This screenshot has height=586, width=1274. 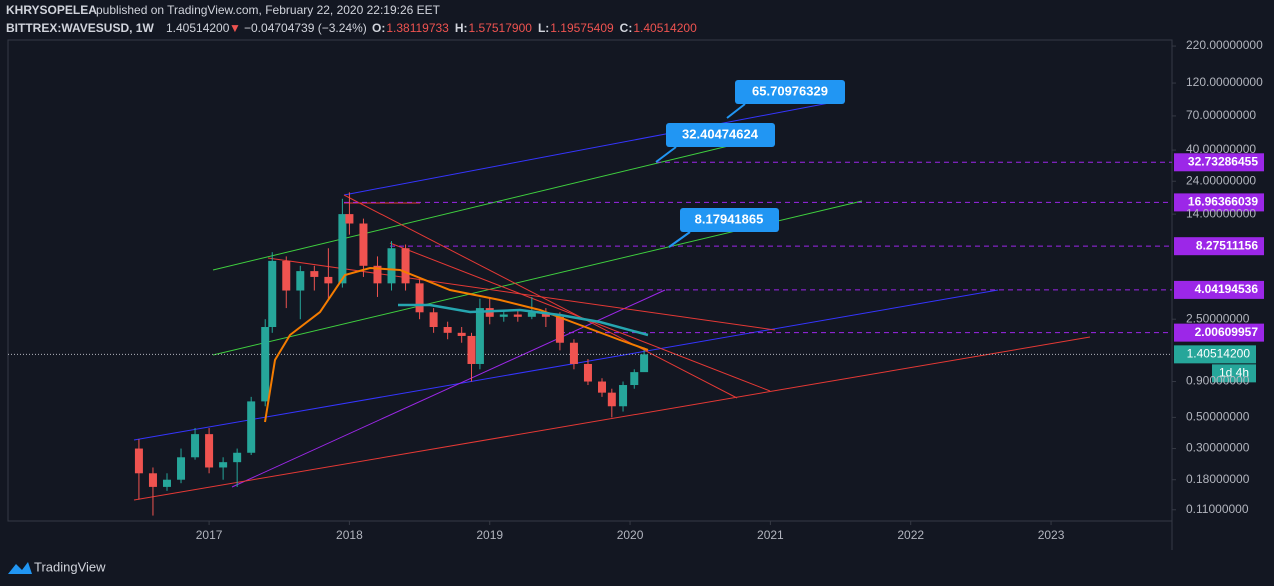 What do you see at coordinates (1221, 115) in the screenshot?
I see `y-tick-label: 70.00000000` at bounding box center [1221, 115].